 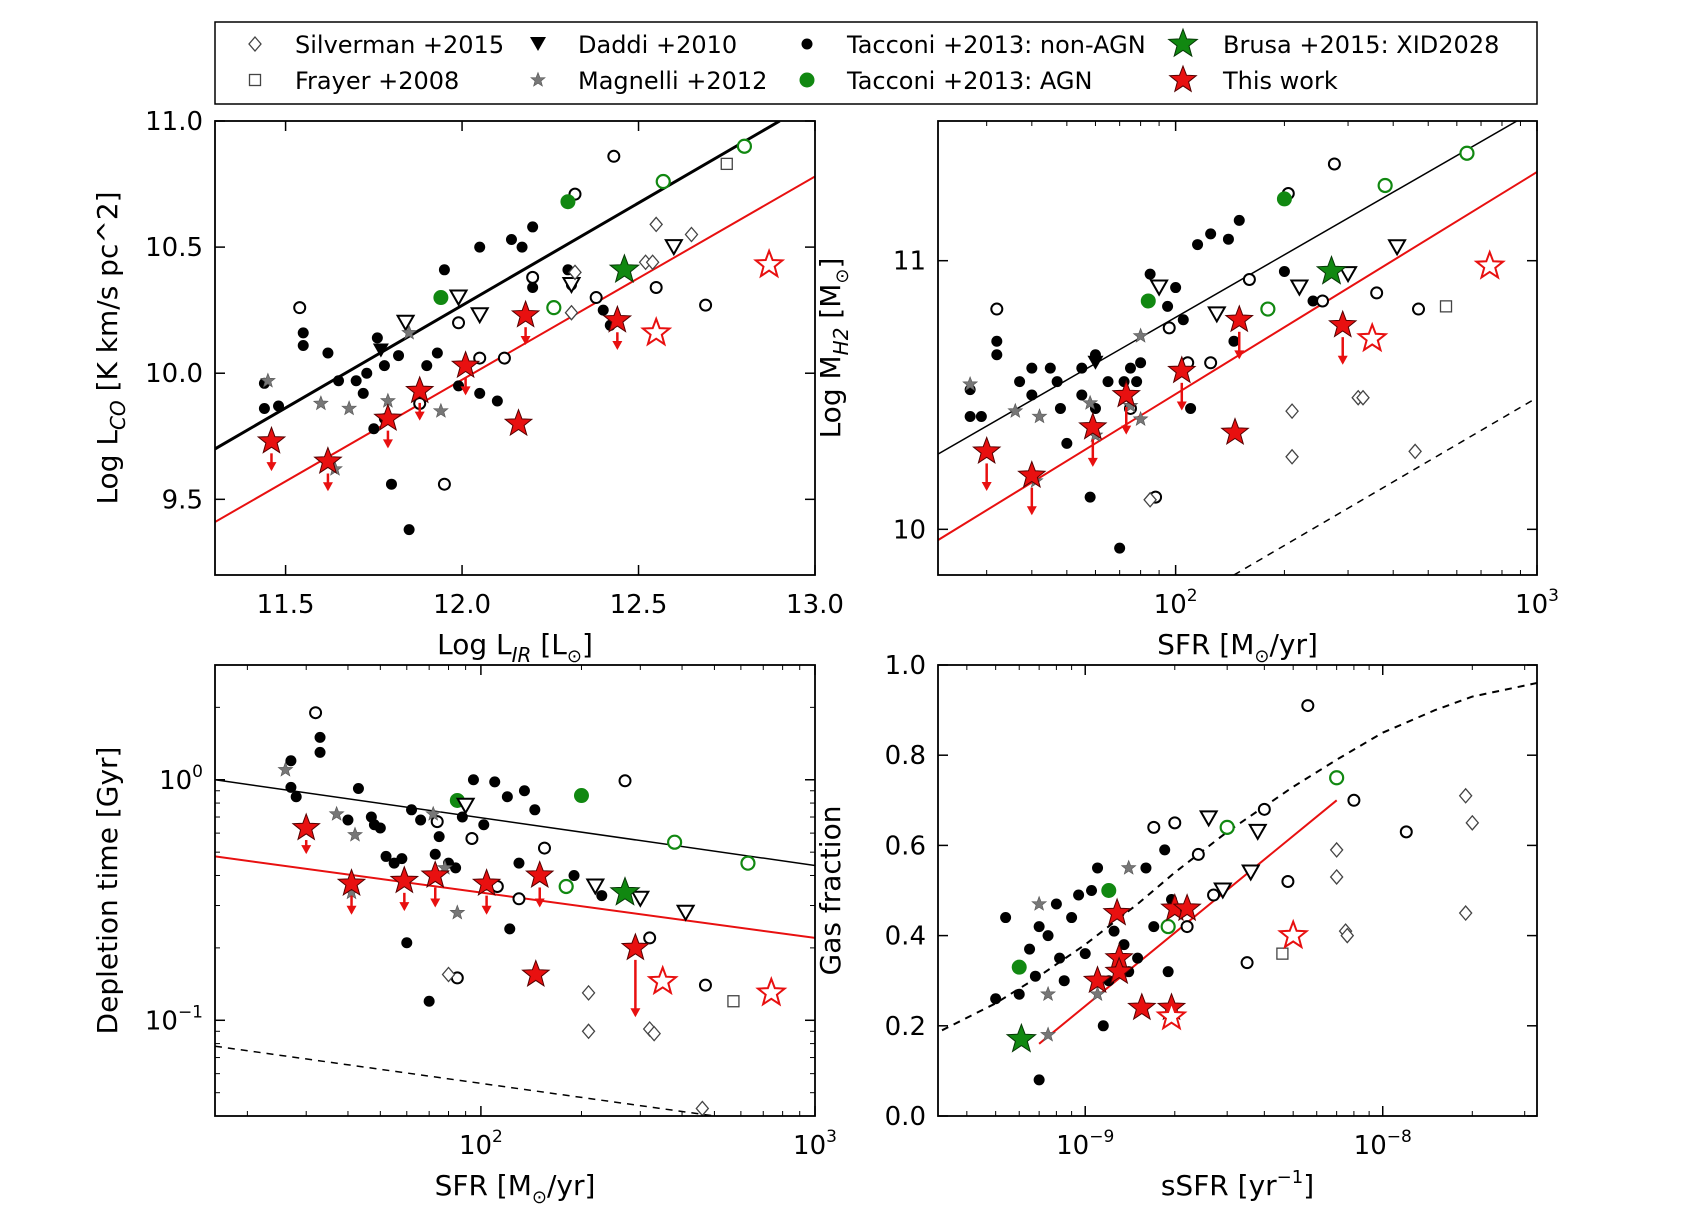 I want to click on y-tick-label: 100, so click(x=181, y=779).